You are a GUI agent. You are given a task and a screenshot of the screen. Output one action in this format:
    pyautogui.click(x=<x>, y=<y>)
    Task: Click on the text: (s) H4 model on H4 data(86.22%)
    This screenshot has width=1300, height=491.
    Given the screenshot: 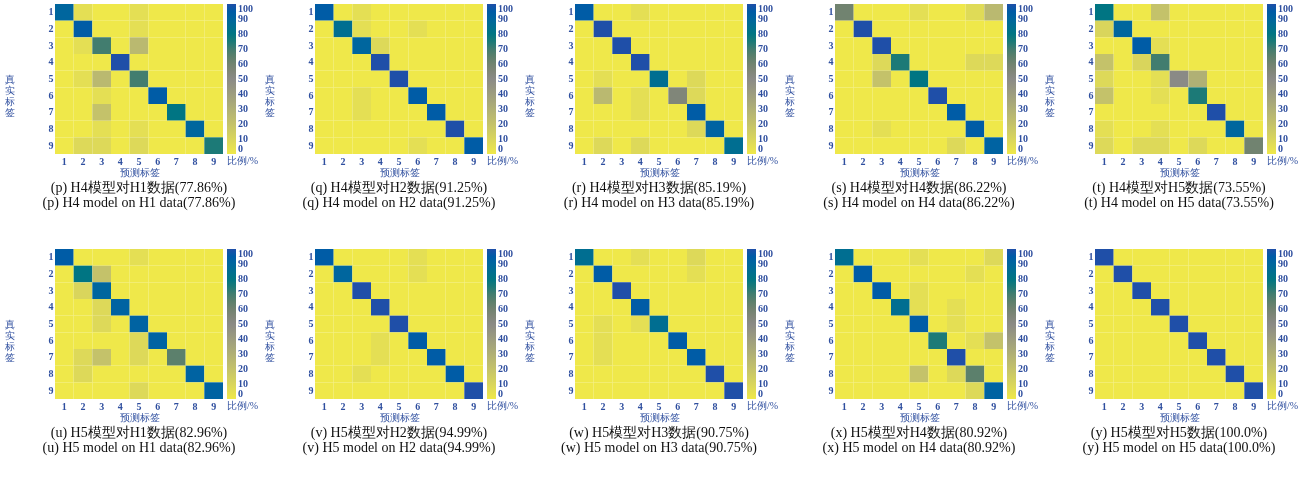 What is the action you would take?
    pyautogui.click(x=919, y=203)
    